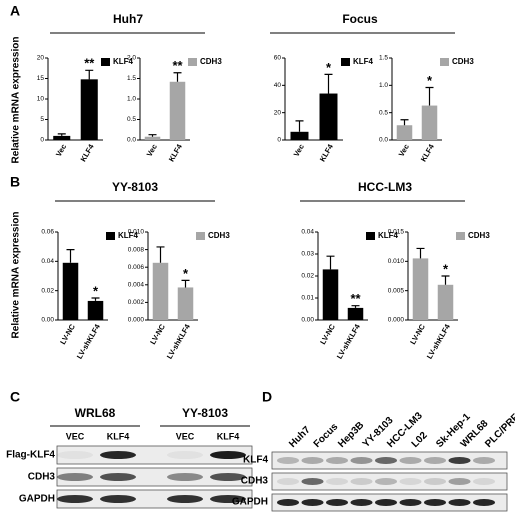 Image resolution: width=515 pixels, height=515 pixels. What do you see at coordinates (128, 19) in the screenshot?
I see `group-title: Huh7` at bounding box center [128, 19].